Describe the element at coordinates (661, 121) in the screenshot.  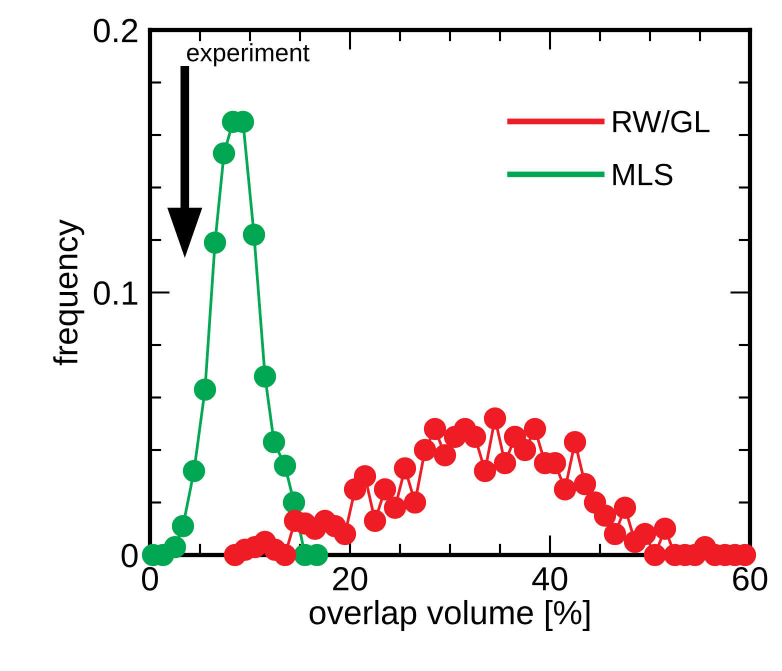
I see `legend-label: RW/GL` at that location.